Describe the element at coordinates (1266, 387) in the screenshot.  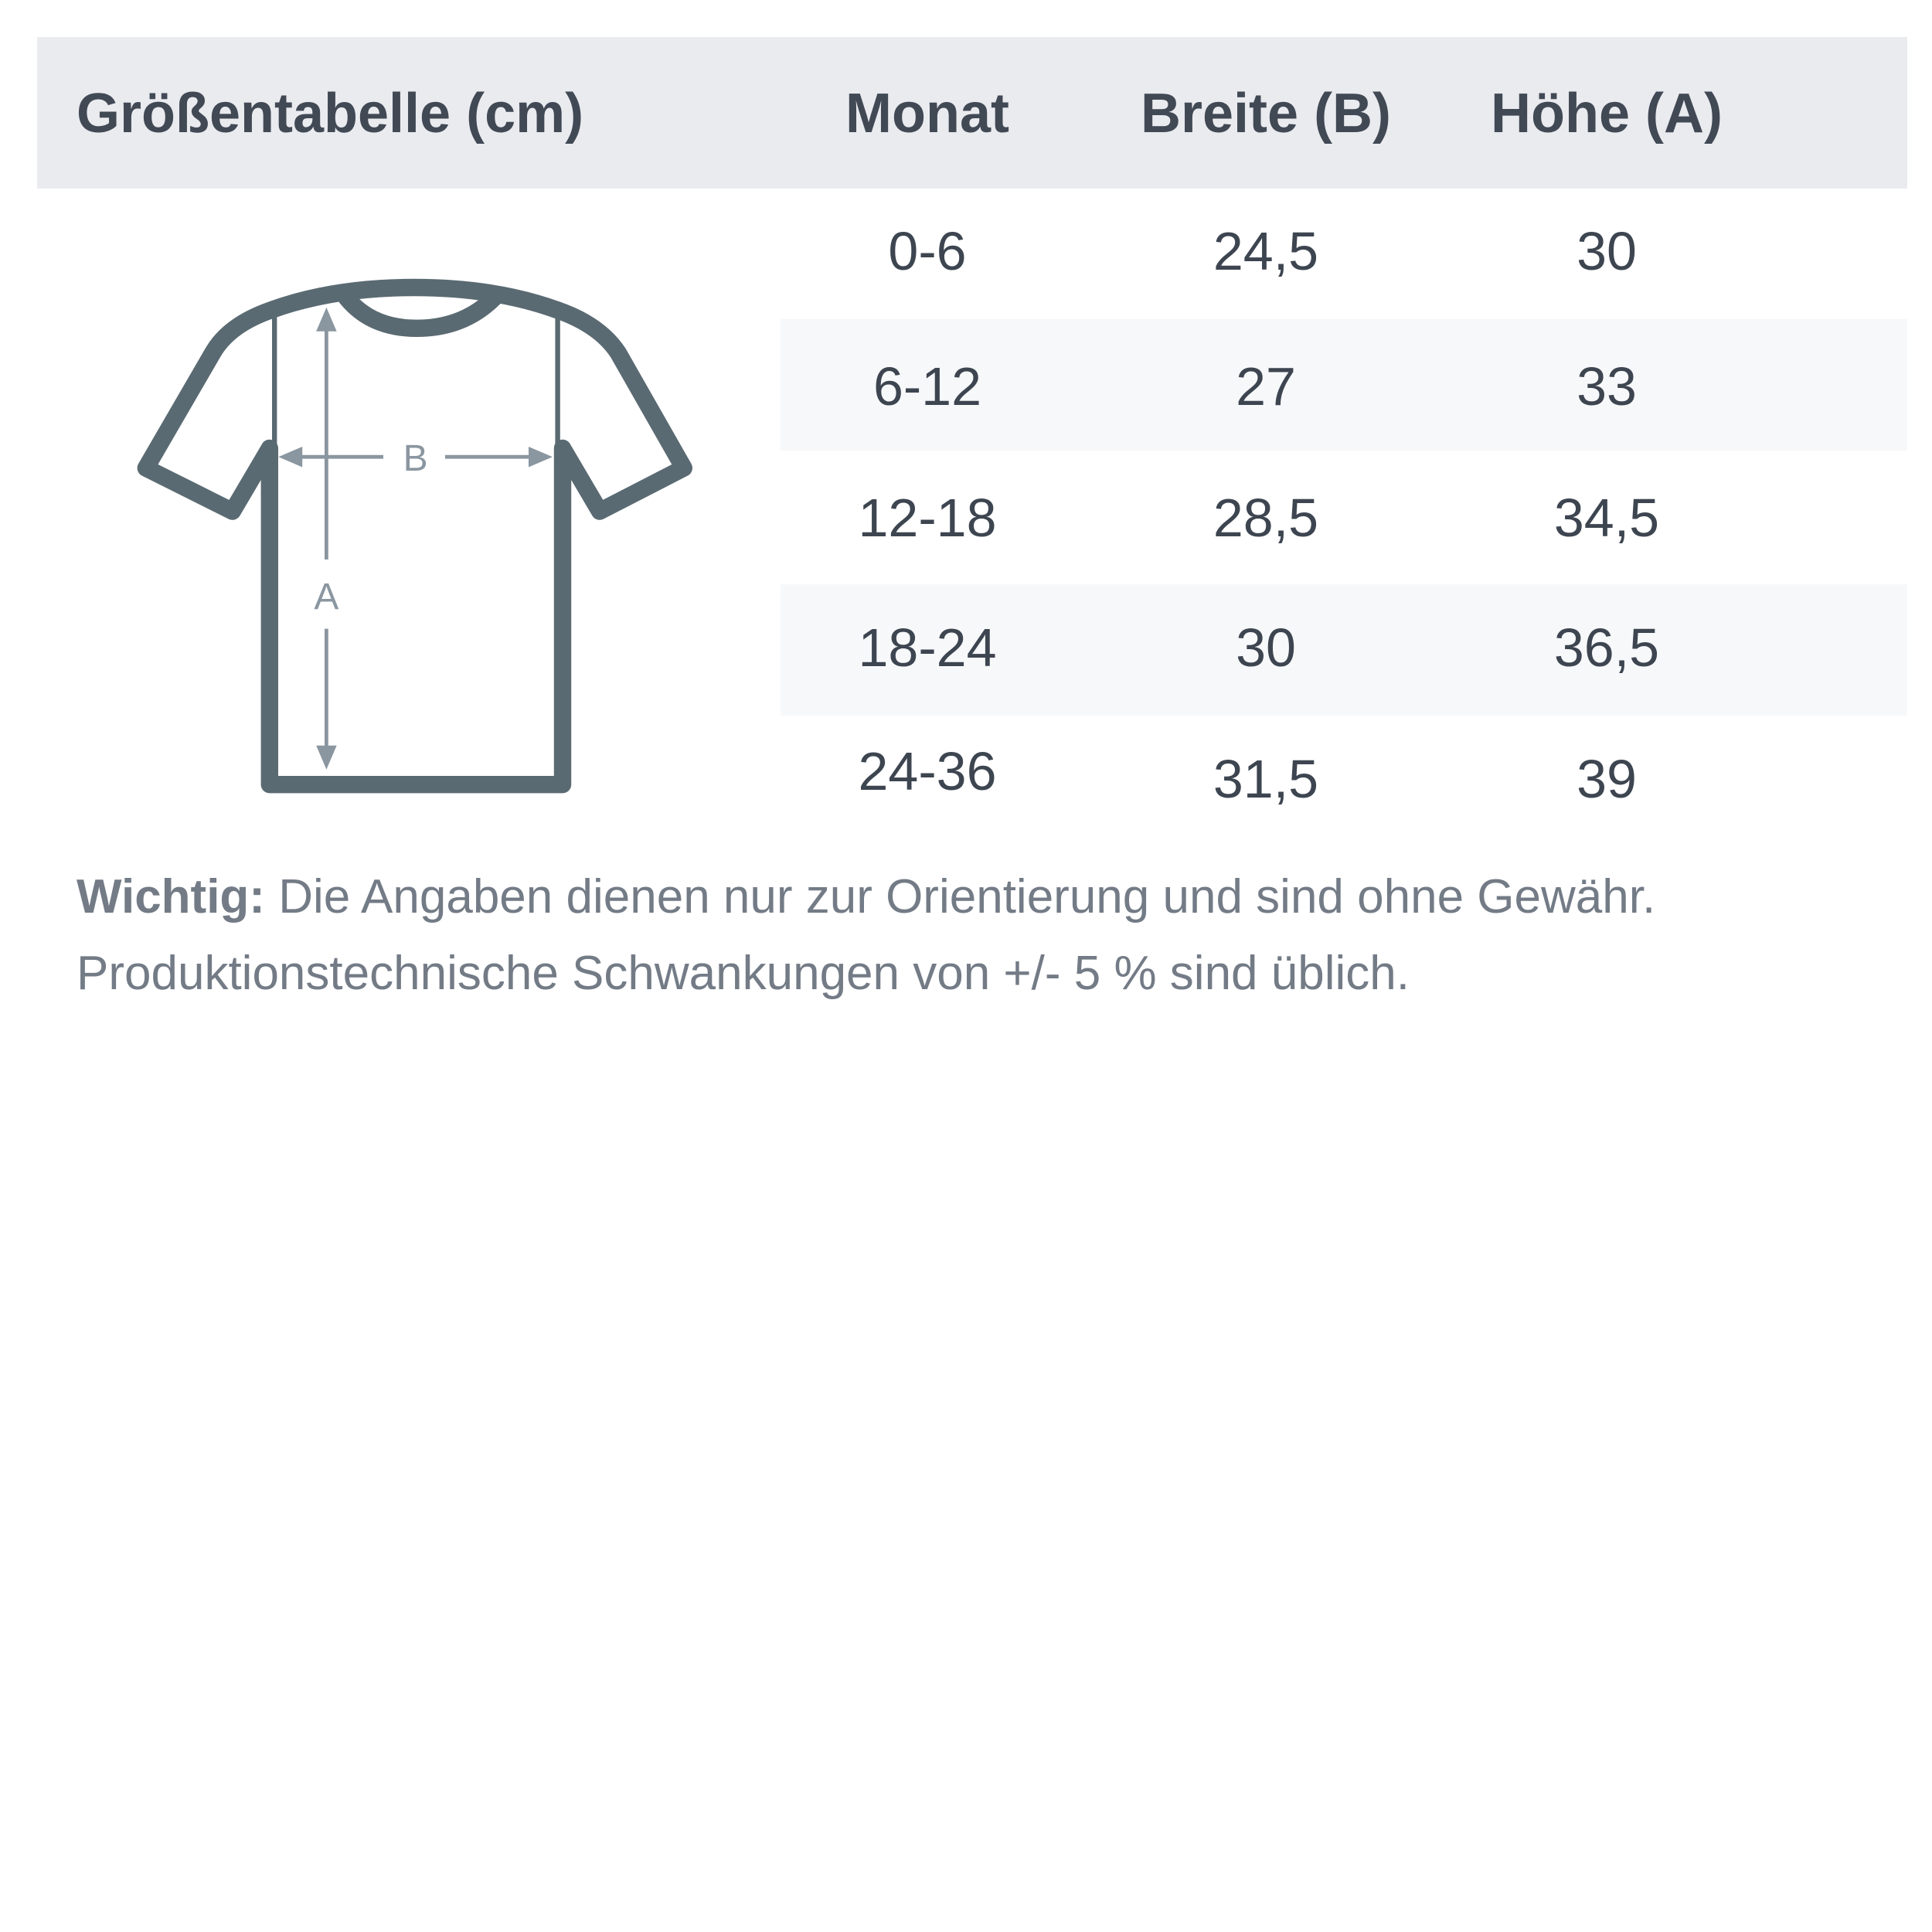
I see `cell-width: 27` at that location.